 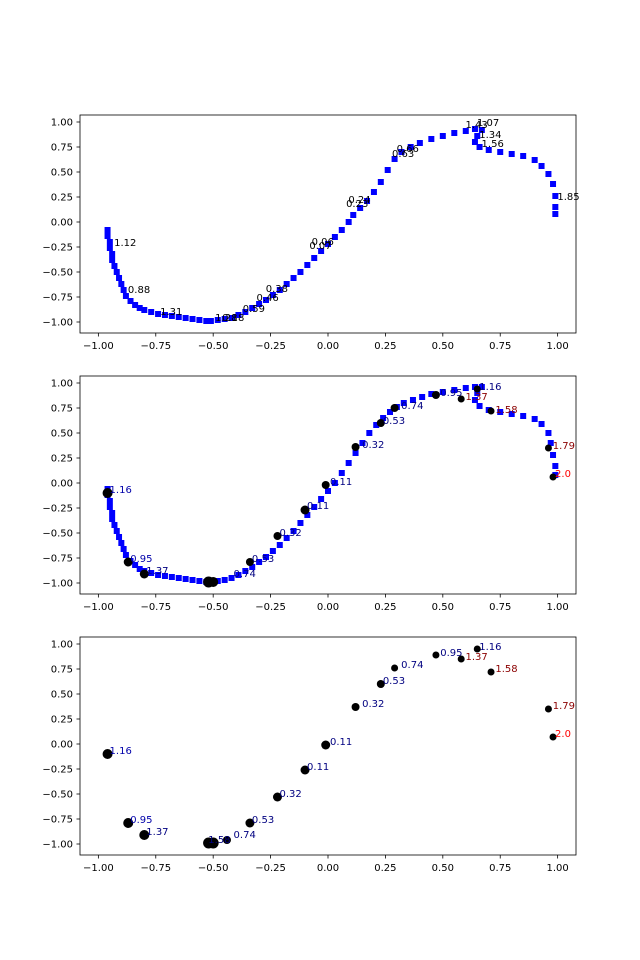 What do you see at coordinates (385, 868) in the screenshot?
I see `x-tick-label: 0.25` at bounding box center [385, 868].